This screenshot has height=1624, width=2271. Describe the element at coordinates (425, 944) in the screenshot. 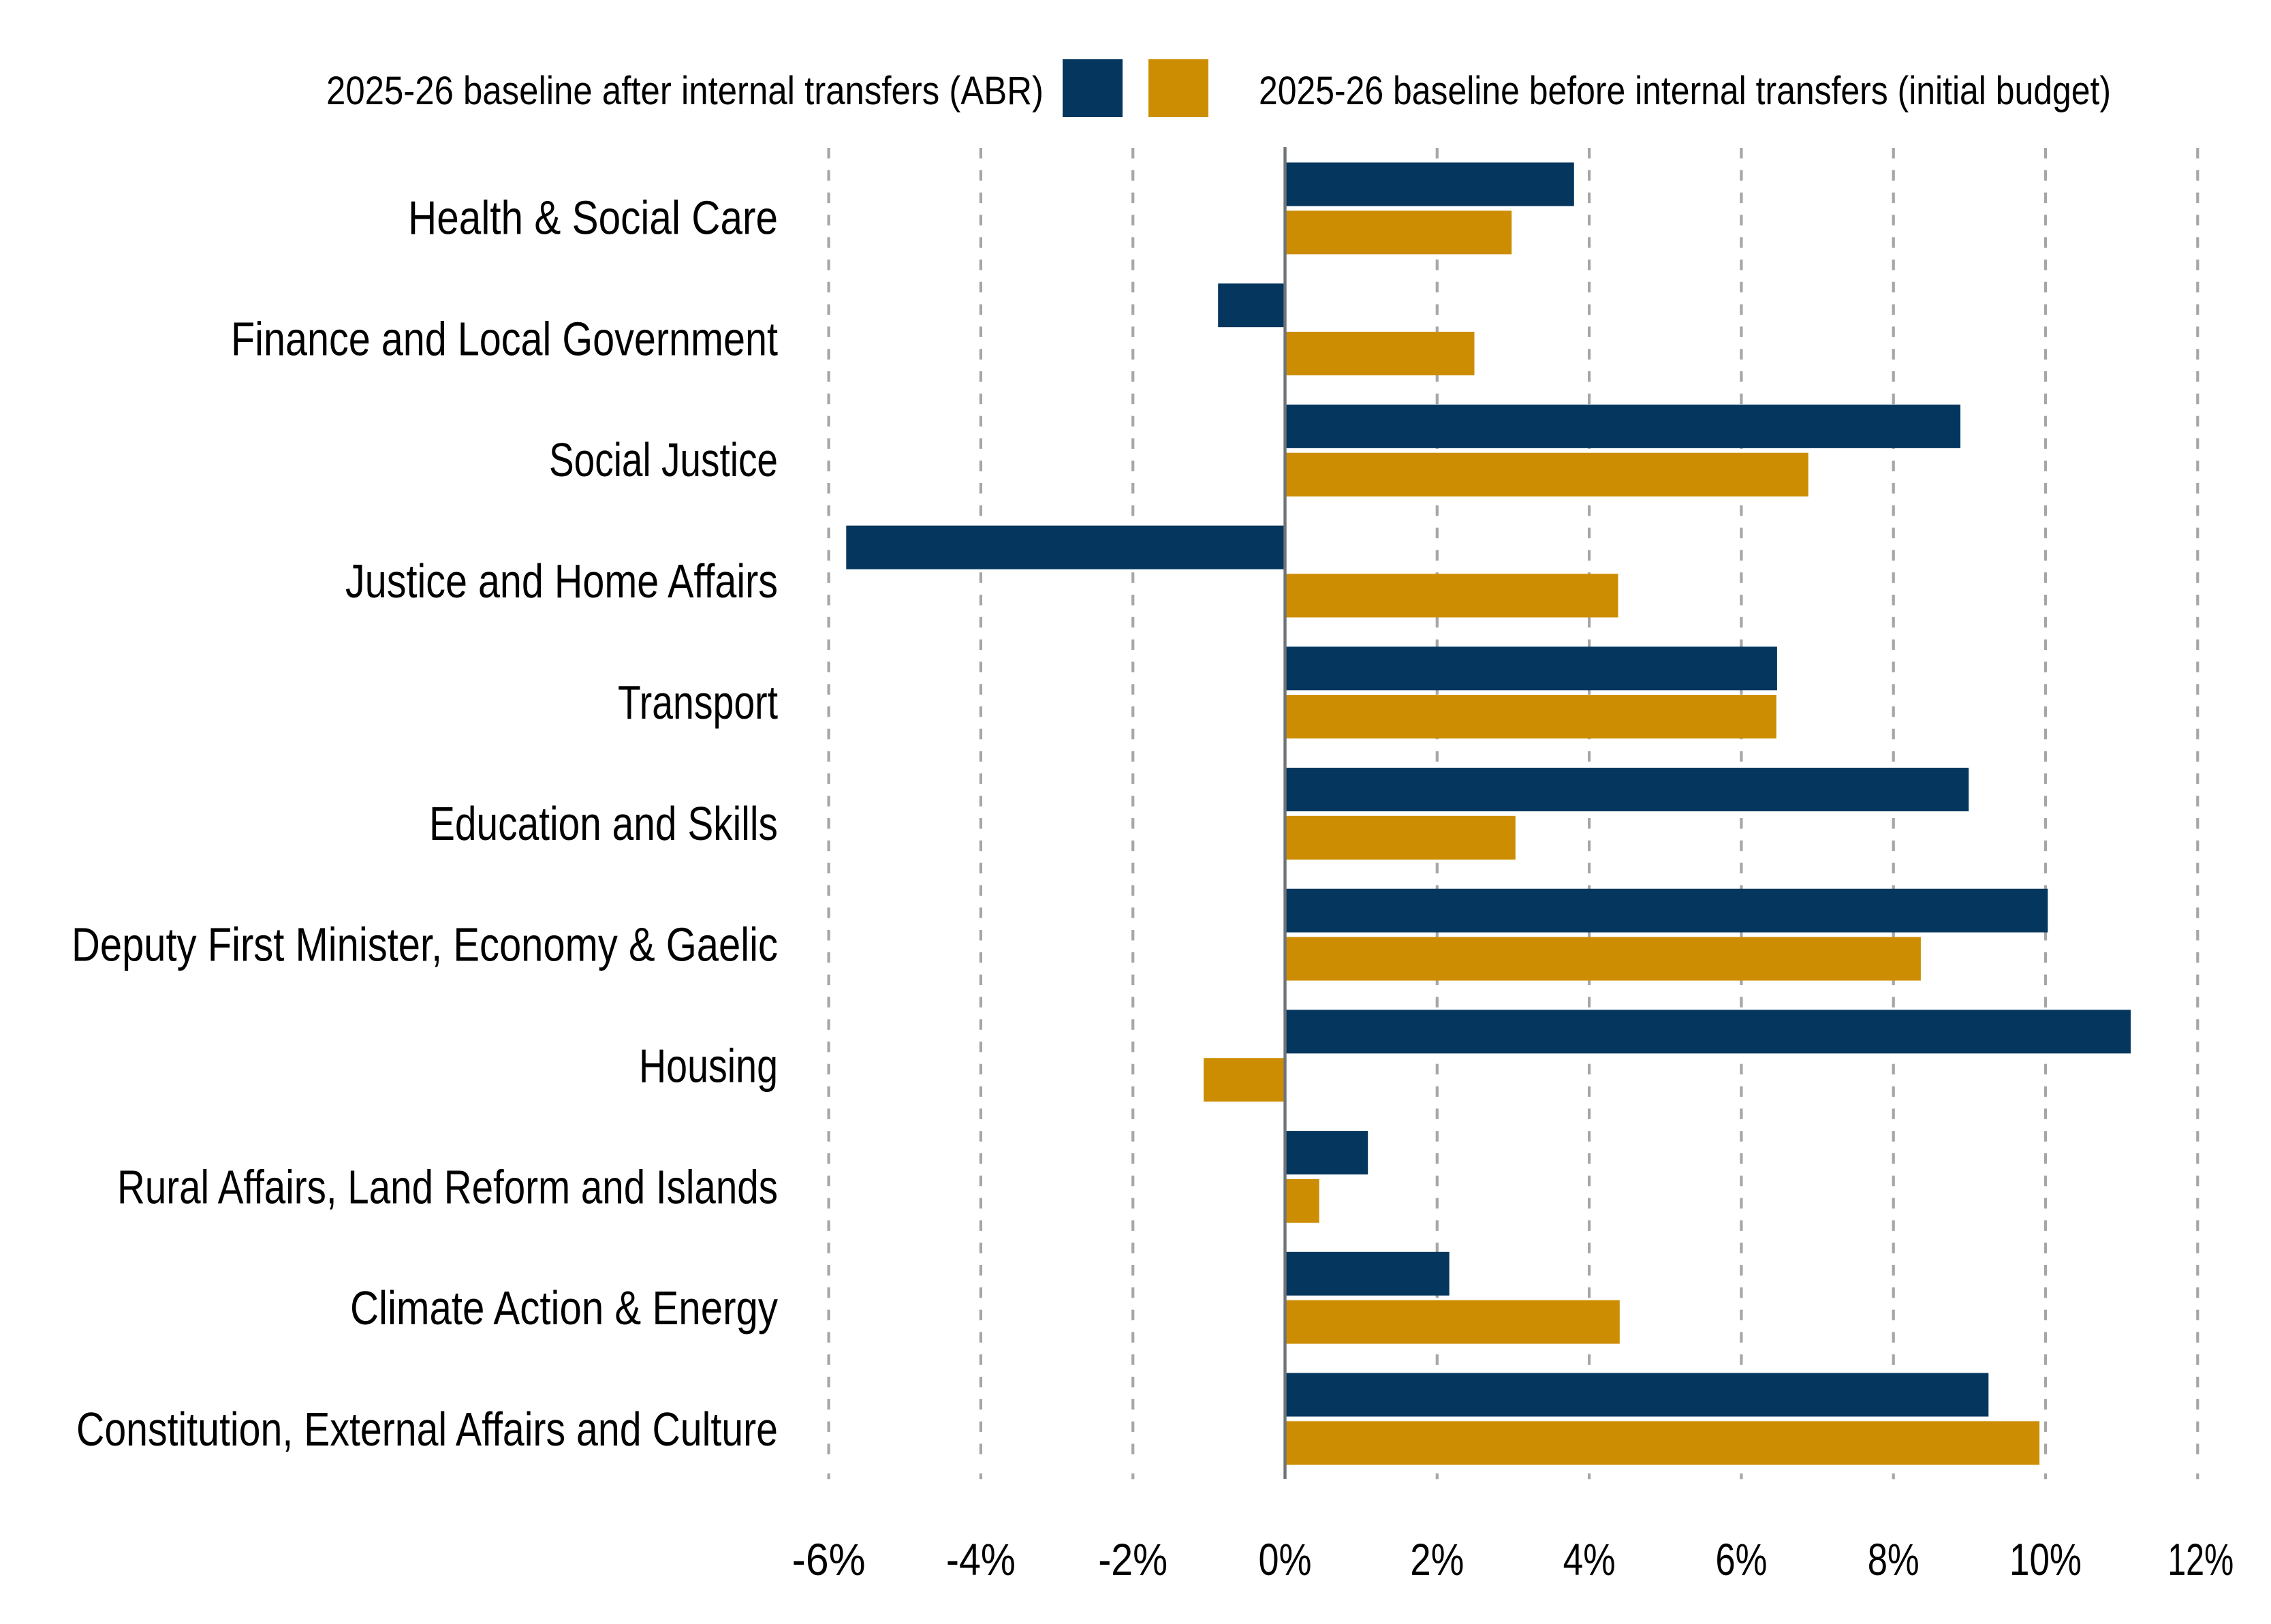

I see `svg-text:Deputy First Minister, Economy: Deputy First Minister, Economy & Gaelic` at that location.